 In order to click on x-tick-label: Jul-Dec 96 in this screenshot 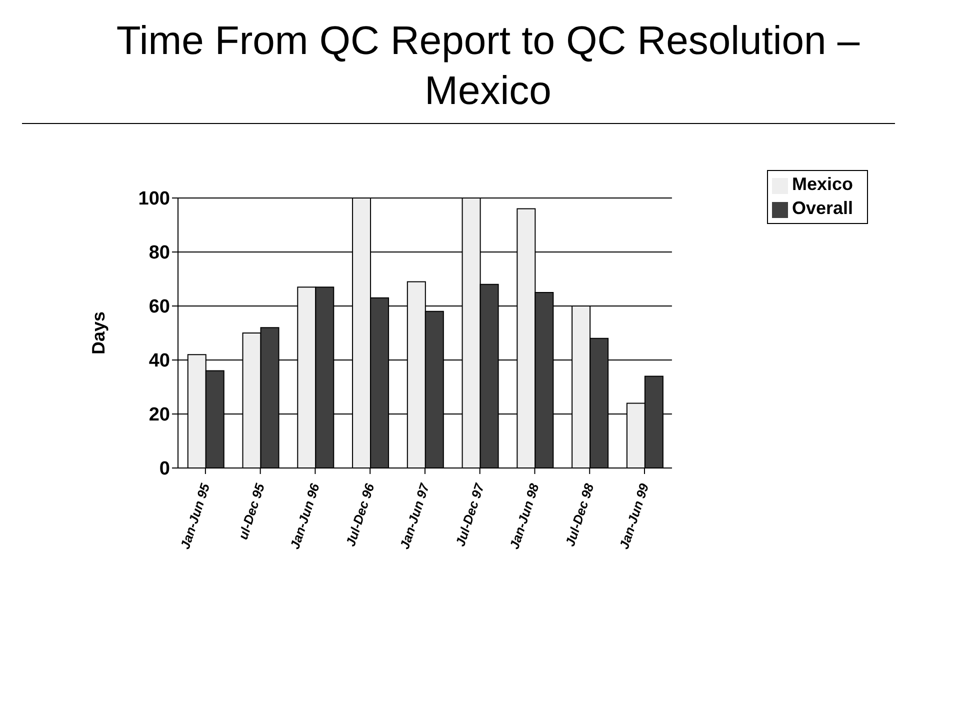, I will do `click(360, 514)`.